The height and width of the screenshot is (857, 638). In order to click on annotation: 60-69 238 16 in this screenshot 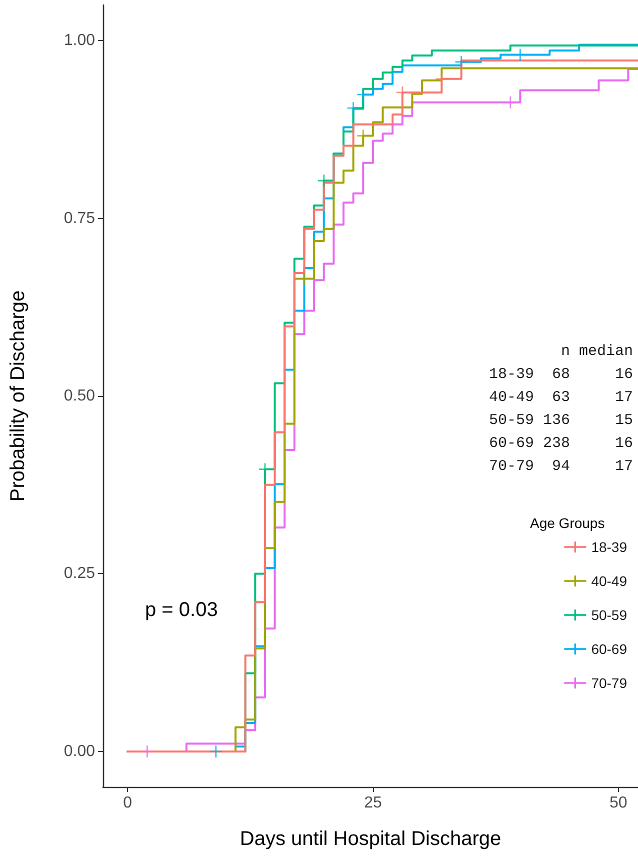, I will do `click(560, 443)`.